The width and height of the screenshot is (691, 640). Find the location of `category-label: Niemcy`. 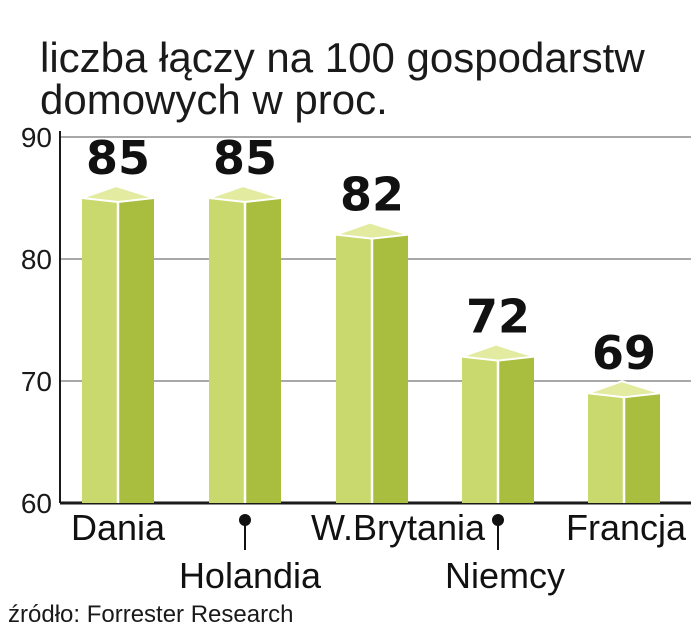

category-label: Niemcy is located at coordinates (505, 575).